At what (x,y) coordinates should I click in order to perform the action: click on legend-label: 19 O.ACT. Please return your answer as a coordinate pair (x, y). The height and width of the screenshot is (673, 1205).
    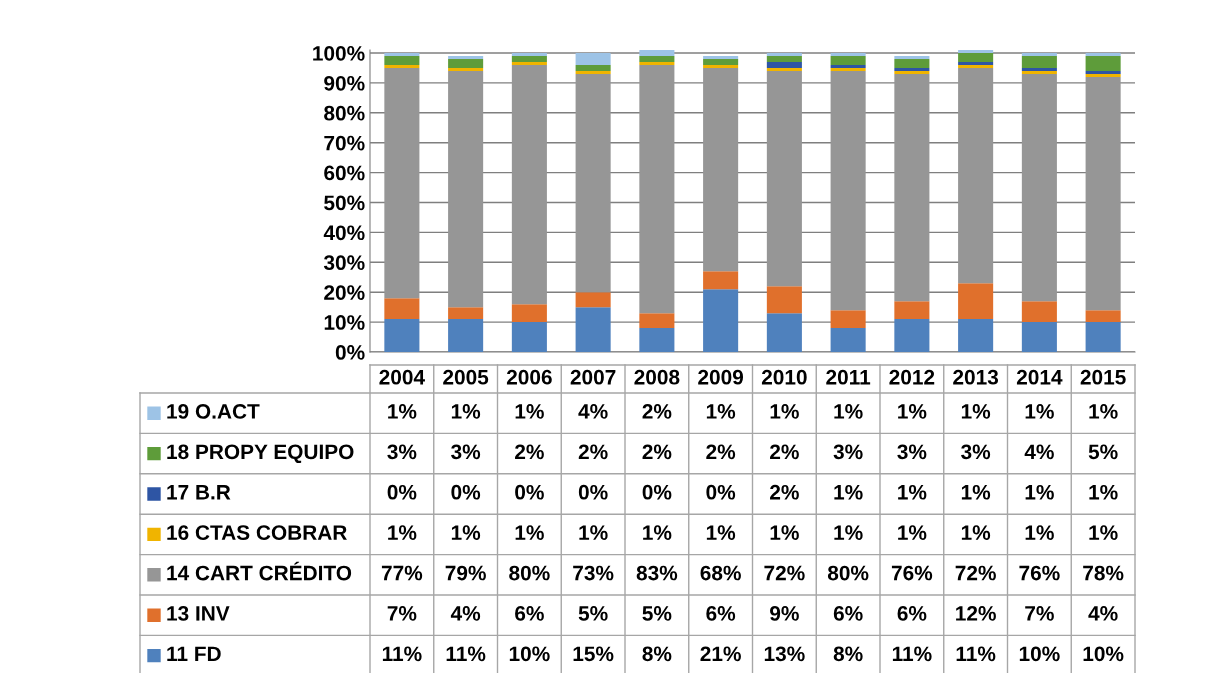
    Looking at the image, I should click on (213, 411).